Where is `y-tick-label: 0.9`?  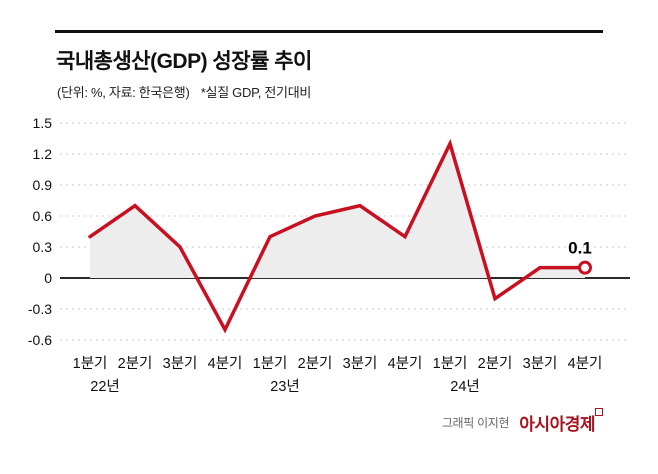
y-tick-label: 0.9 is located at coordinates (43, 185).